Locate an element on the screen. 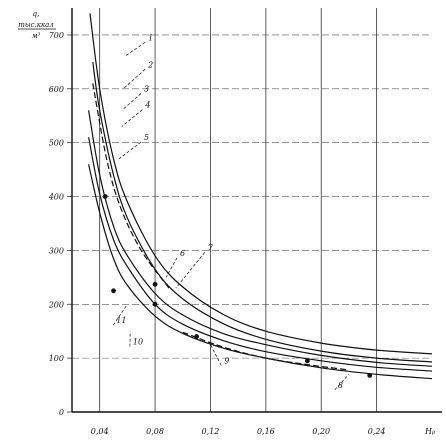 The image size is (446, 442). curve-label-8: 8 is located at coordinates (340, 385).